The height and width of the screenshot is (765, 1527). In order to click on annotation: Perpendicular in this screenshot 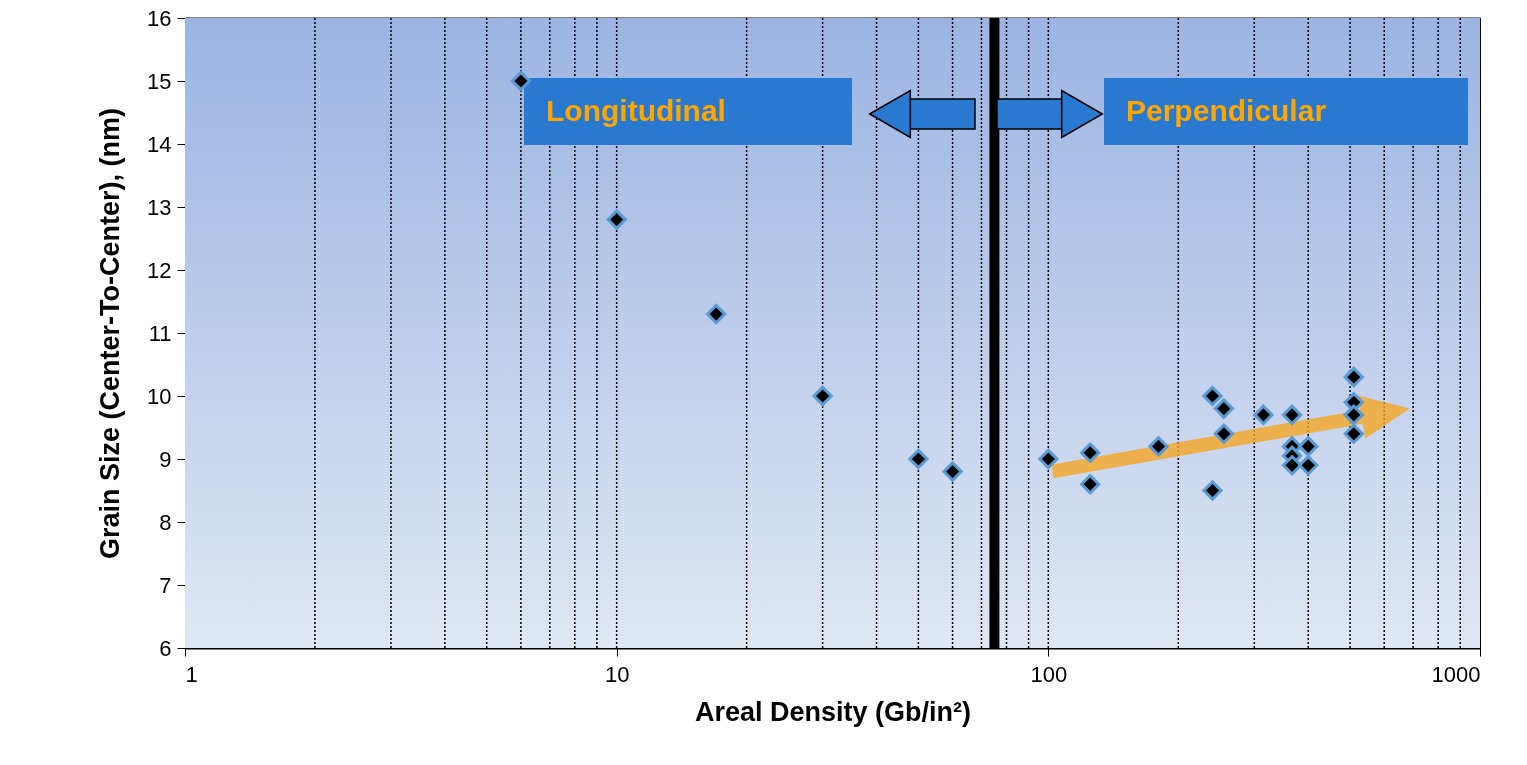, I will do `click(1226, 110)`.